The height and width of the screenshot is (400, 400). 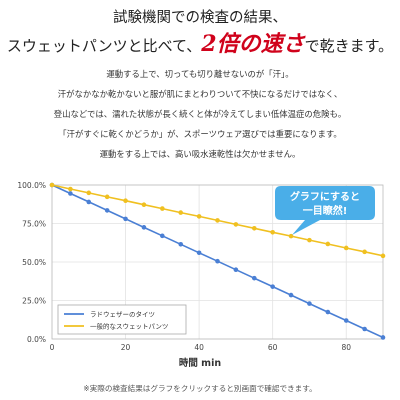 What do you see at coordinates (129, 326) in the screenshot?
I see `legend-label-1: 一般的なスウェットパンツ` at bounding box center [129, 326].